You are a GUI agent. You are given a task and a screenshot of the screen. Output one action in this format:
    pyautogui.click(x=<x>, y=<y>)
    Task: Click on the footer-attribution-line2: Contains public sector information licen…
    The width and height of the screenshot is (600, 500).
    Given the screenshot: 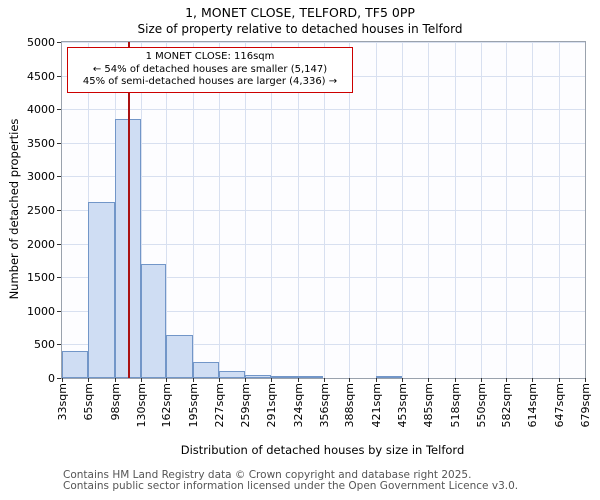 What is the action you would take?
    pyautogui.click(x=291, y=486)
    